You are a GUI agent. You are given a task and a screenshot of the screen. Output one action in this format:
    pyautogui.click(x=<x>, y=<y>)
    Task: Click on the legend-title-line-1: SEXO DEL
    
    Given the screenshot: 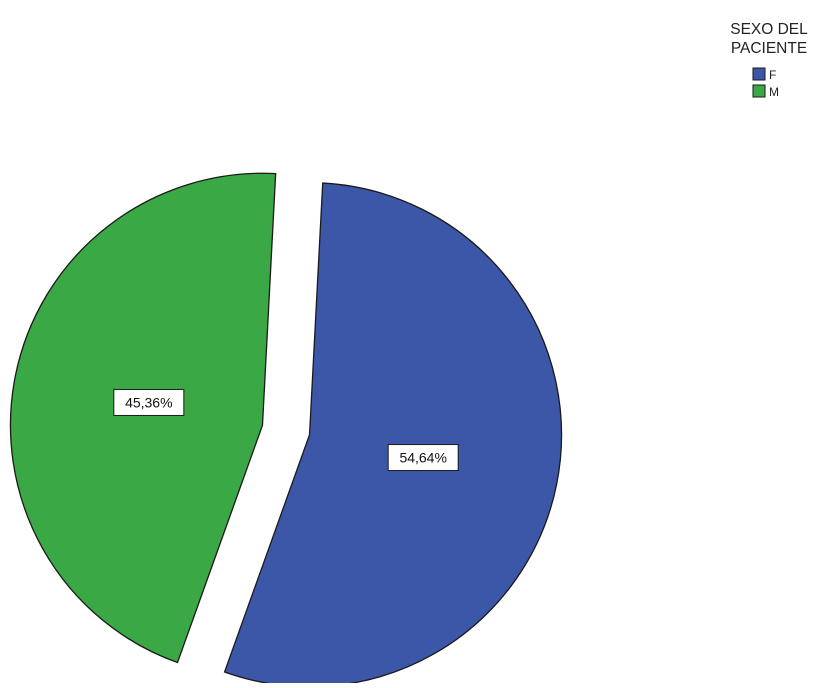 What is the action you would take?
    pyautogui.click(x=769, y=29)
    